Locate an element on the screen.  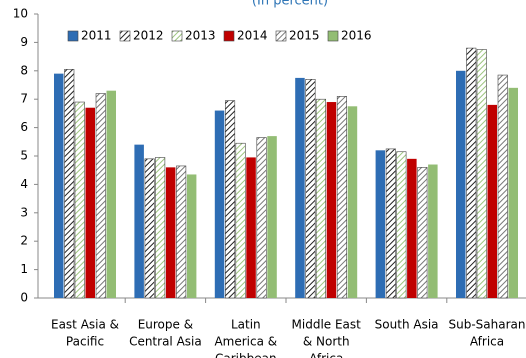
y-tick-label: 7 is located at coordinates (24, 99).